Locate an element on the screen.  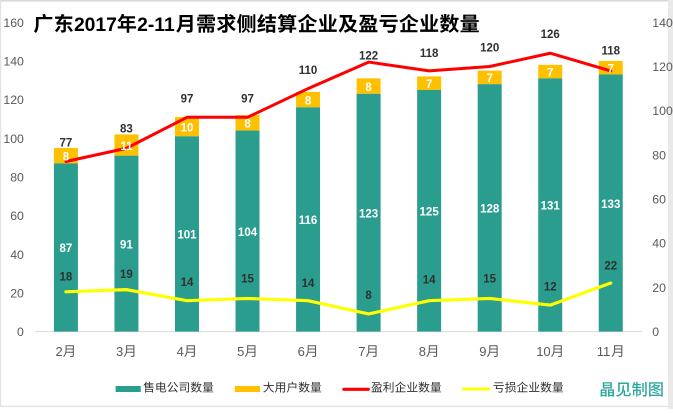
svg-text: 131 is located at coordinates (551, 207).